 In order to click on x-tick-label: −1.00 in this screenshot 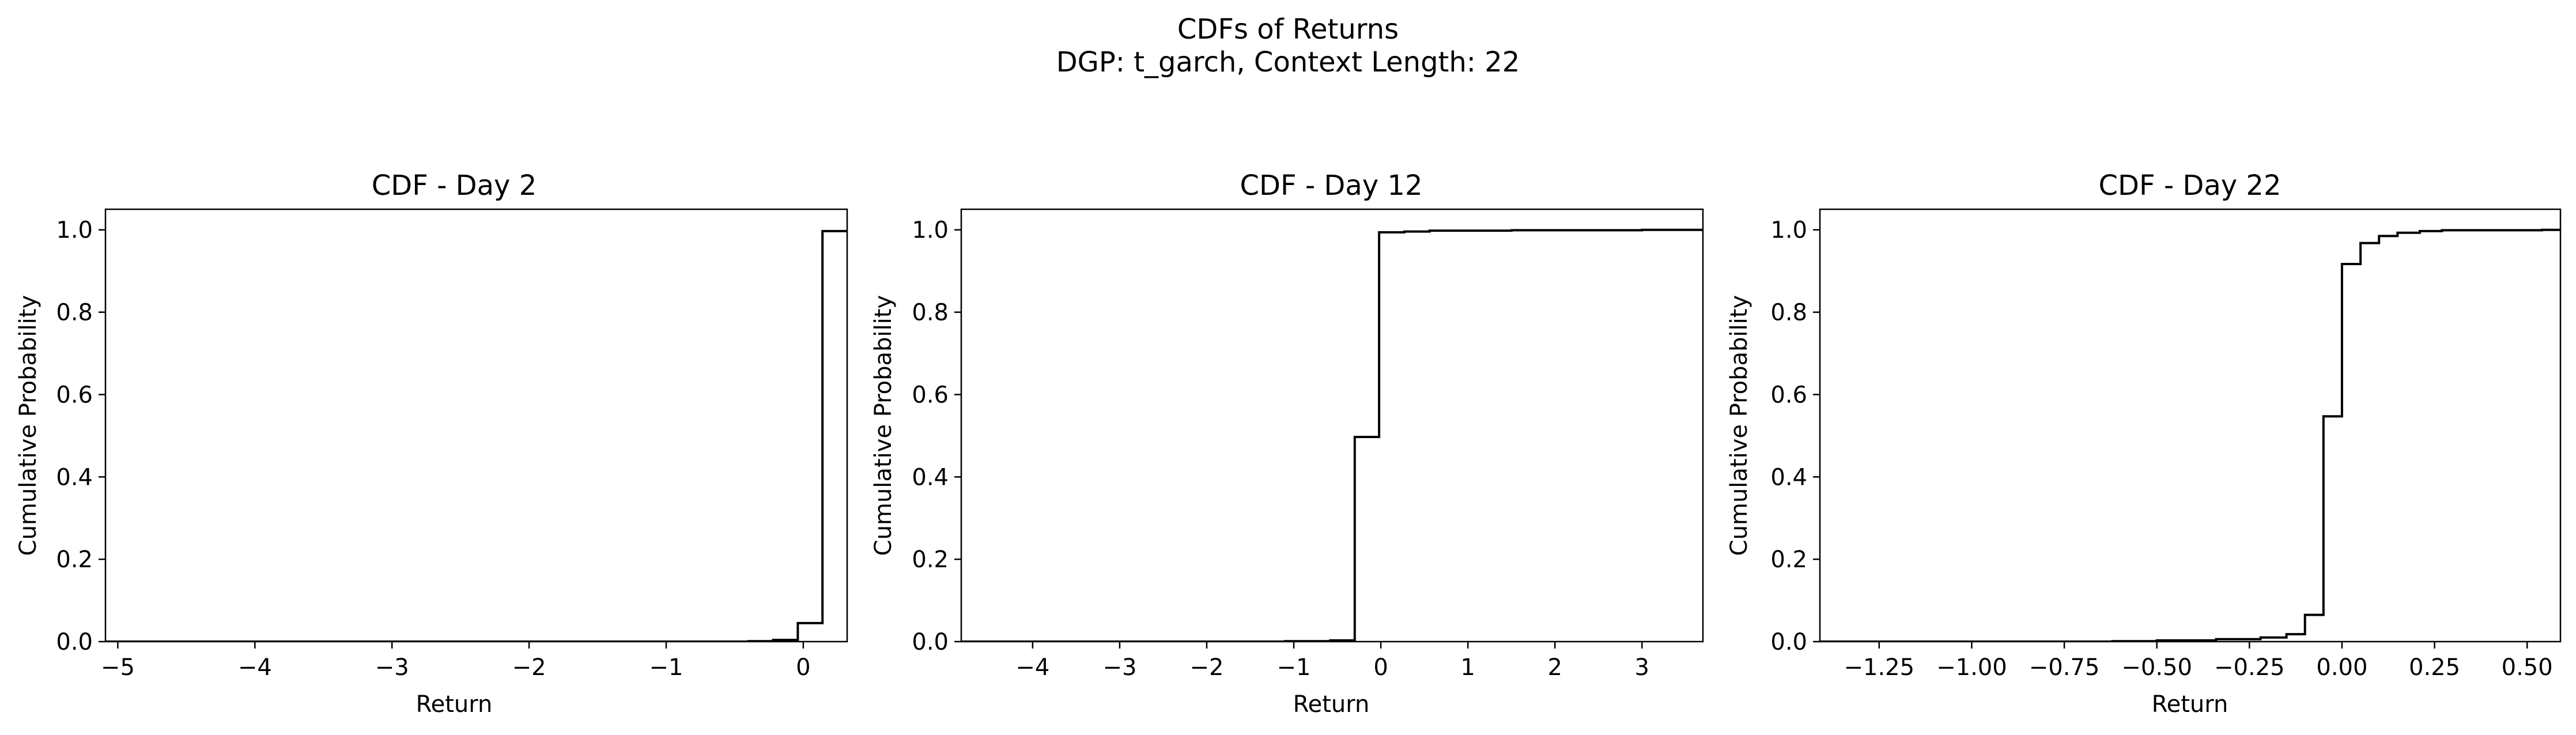, I will do `click(1971, 667)`.